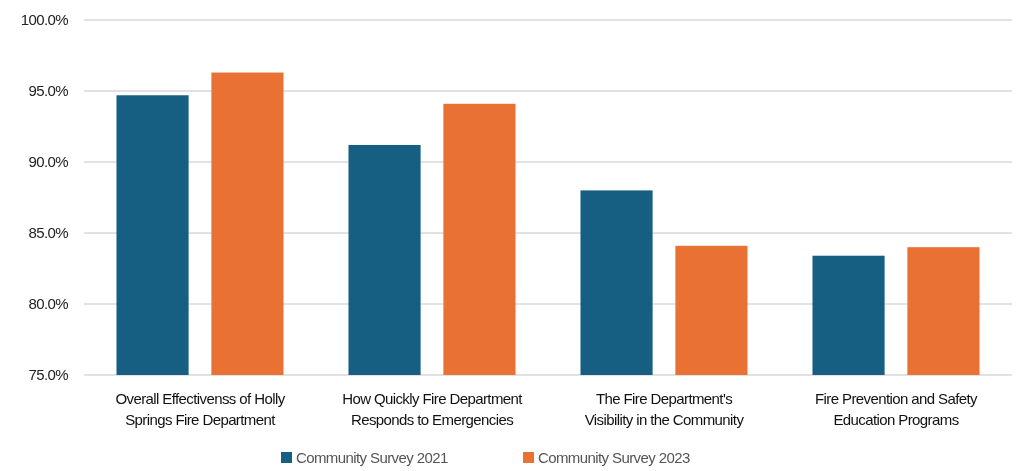  I want to click on x-tick-label: How Quickly Fire Department Responds to Emergencies, so click(433, 409).